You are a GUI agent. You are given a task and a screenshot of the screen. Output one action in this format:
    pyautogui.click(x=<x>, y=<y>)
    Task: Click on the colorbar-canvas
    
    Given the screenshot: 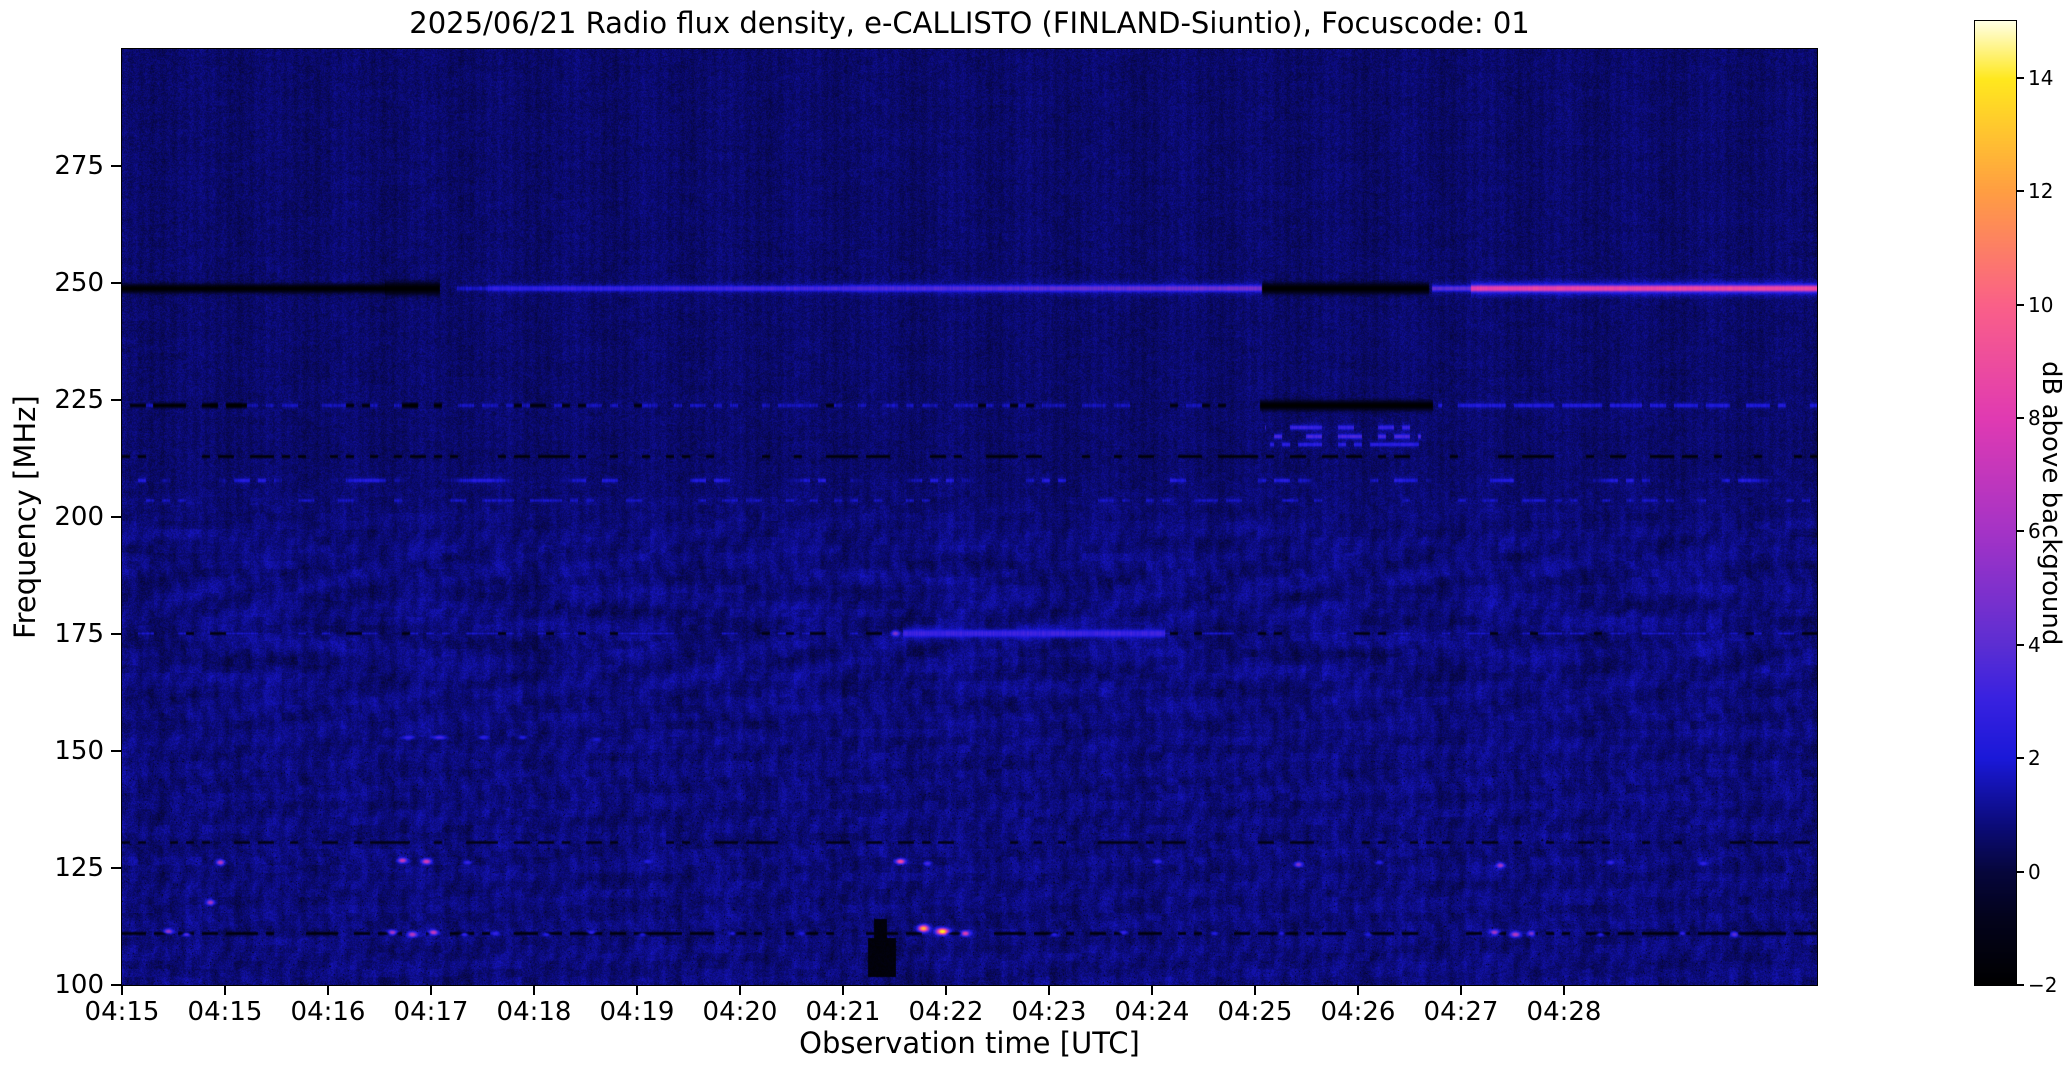 What is the action you would take?
    pyautogui.click(x=1995, y=503)
    